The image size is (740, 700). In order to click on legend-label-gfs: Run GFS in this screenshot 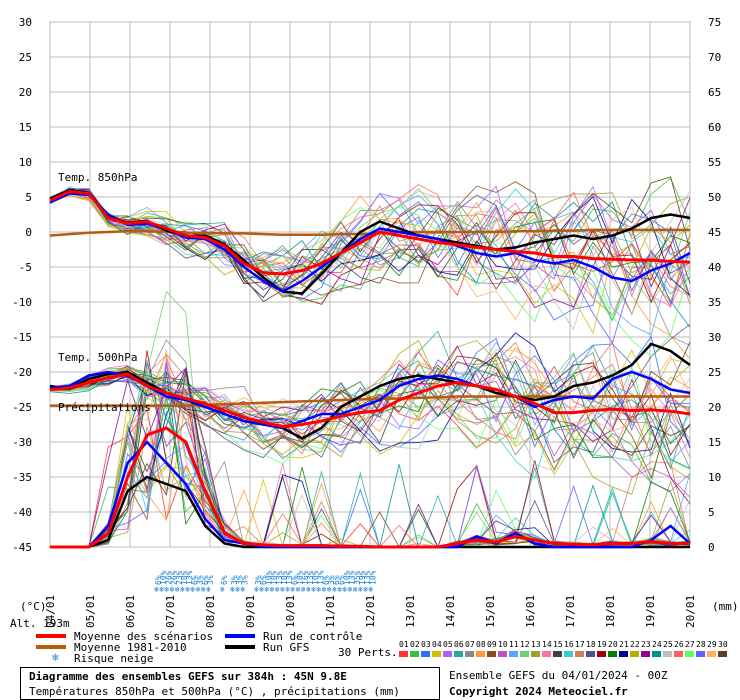, I will do `click(286, 647)`.